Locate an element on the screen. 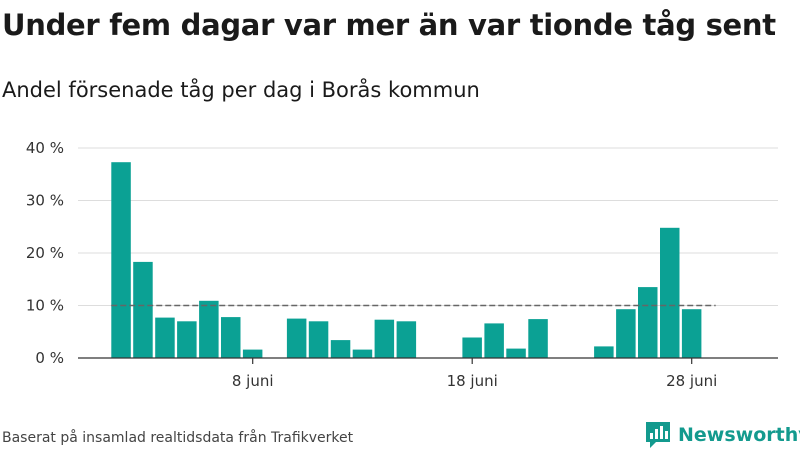 Image resolution: width=800 pixels, height=450 pixels. brand-name: Newsworthy is located at coordinates (739, 435).